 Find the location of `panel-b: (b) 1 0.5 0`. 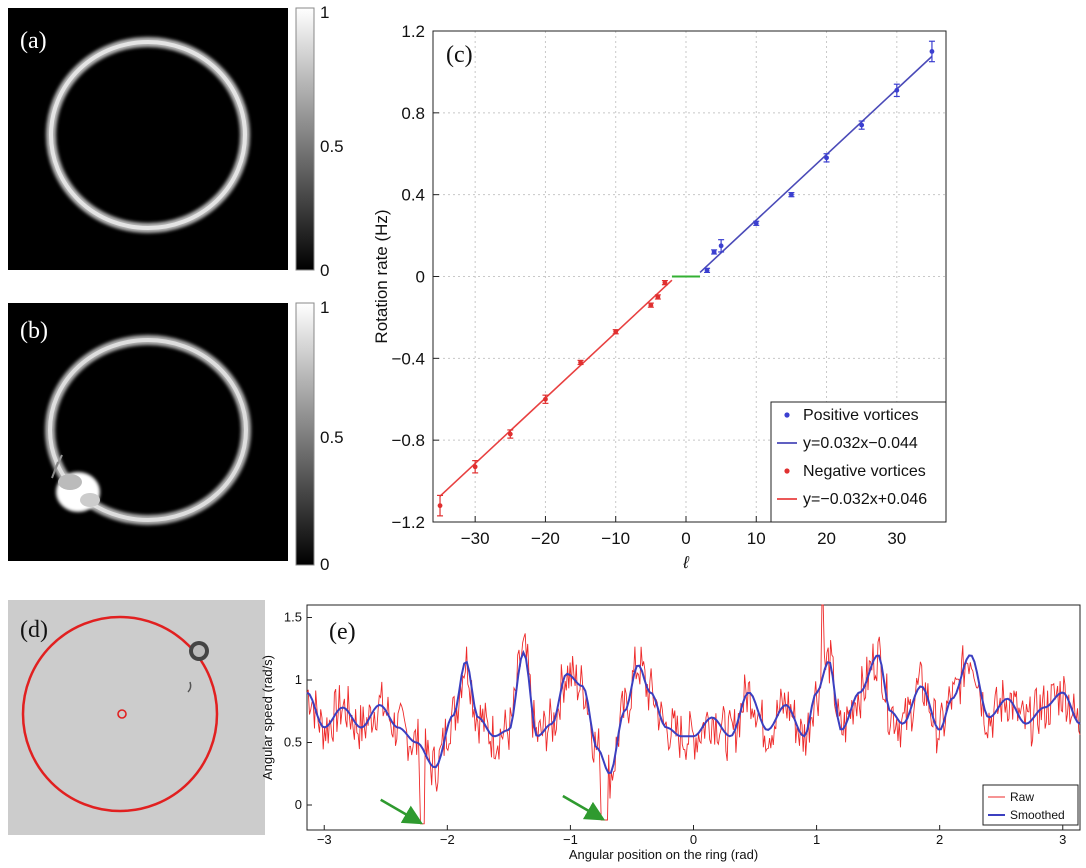

panel-b: (b) 1 0.5 0 is located at coordinates (176, 436).